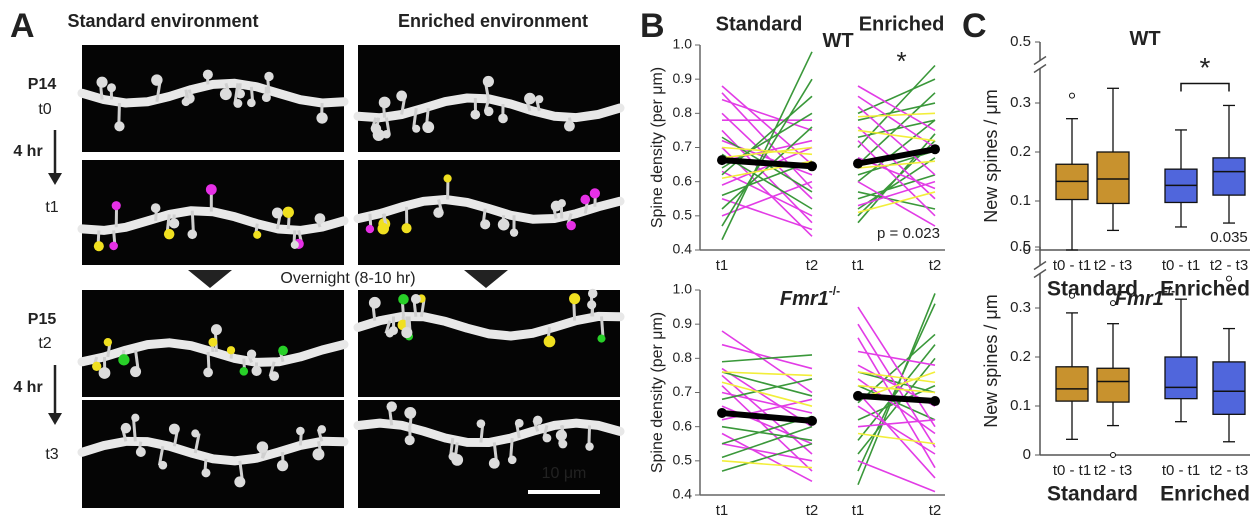 The height and width of the screenshot is (524, 1256). I want to click on significance-bracket, so click(1205, 87).